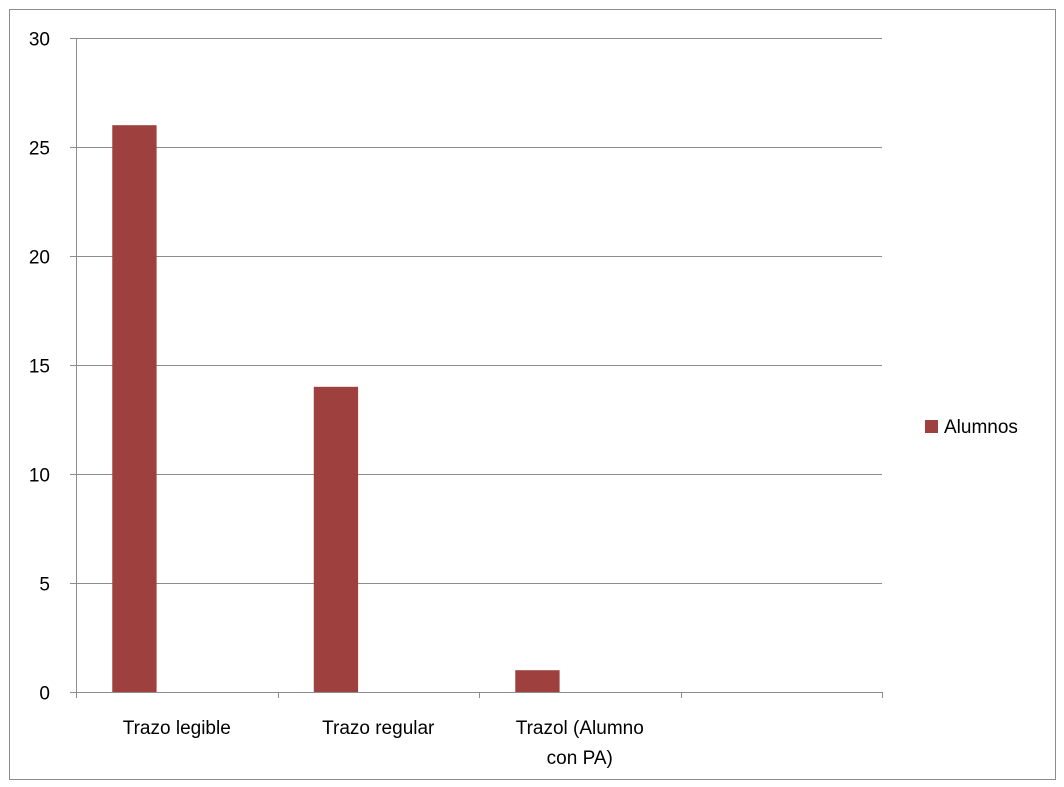  I want to click on y-tick-label-15: 15, so click(39, 367).